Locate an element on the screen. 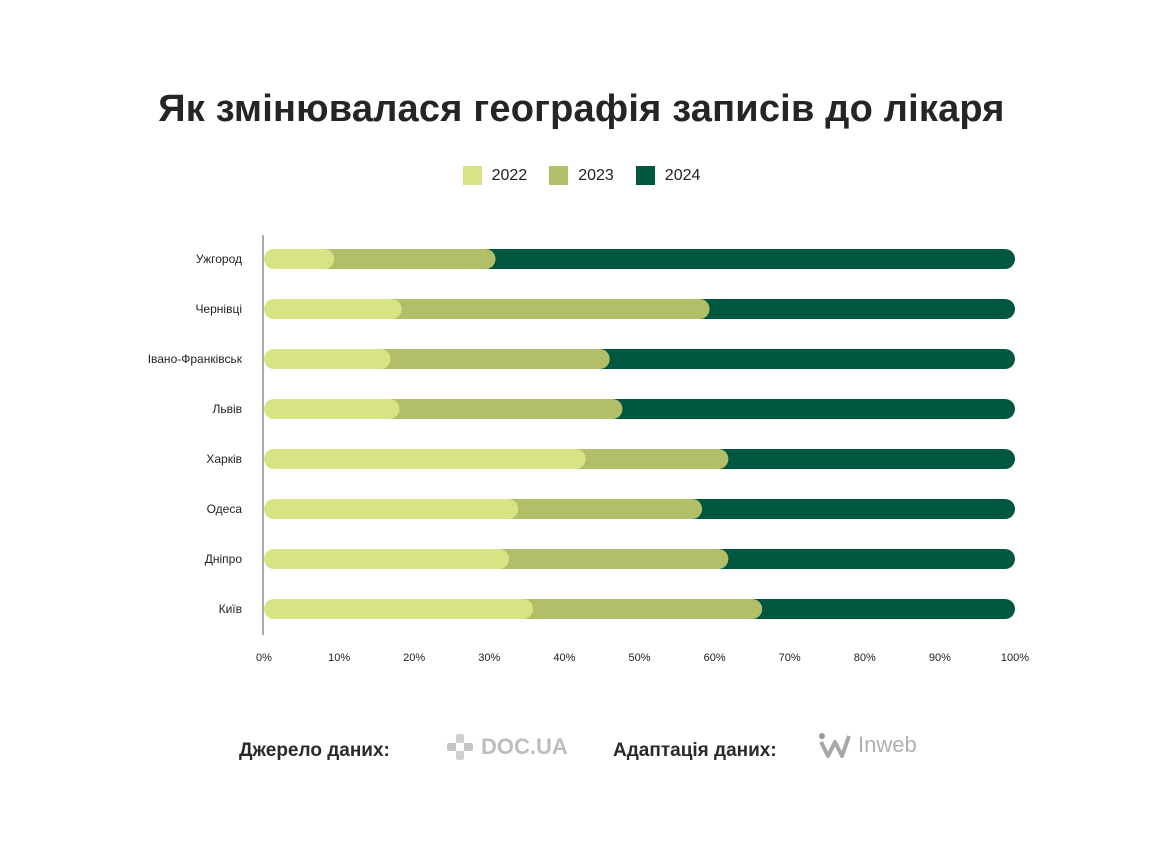 Image resolution: width=1163 pixels, height=848 pixels. x-tick-label: 70% is located at coordinates (790, 658).